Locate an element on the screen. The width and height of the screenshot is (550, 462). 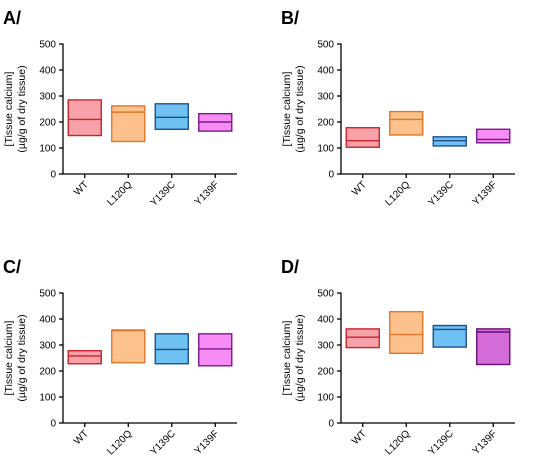
panel-label: D/ is located at coordinates (290, 267).